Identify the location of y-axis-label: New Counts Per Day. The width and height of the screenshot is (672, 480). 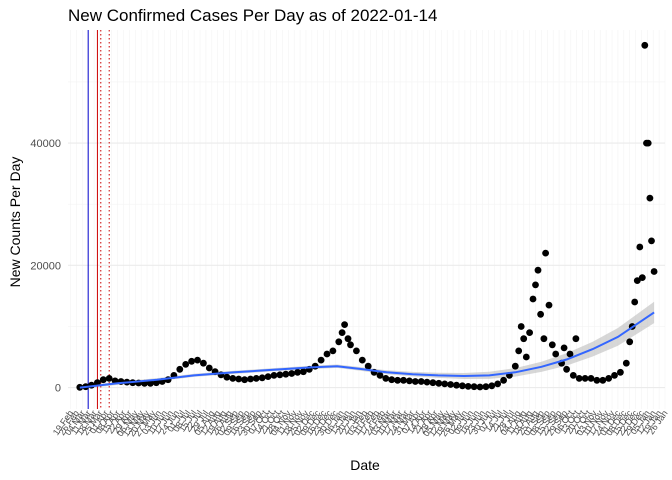
(15, 222).